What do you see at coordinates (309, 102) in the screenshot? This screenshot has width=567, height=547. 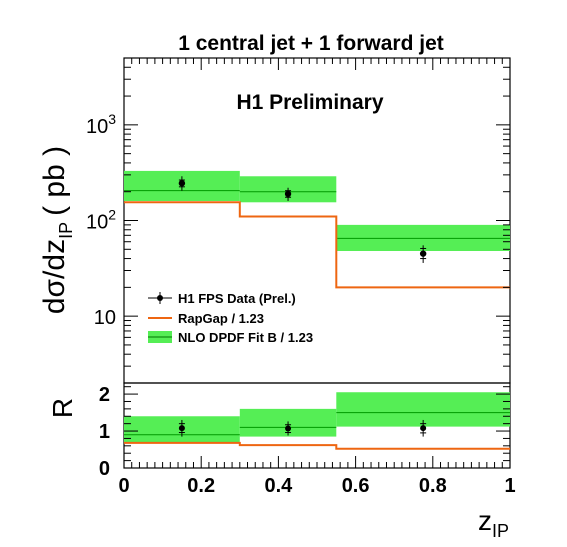 I see `preliminary-label: H1 Preliminary` at bounding box center [309, 102].